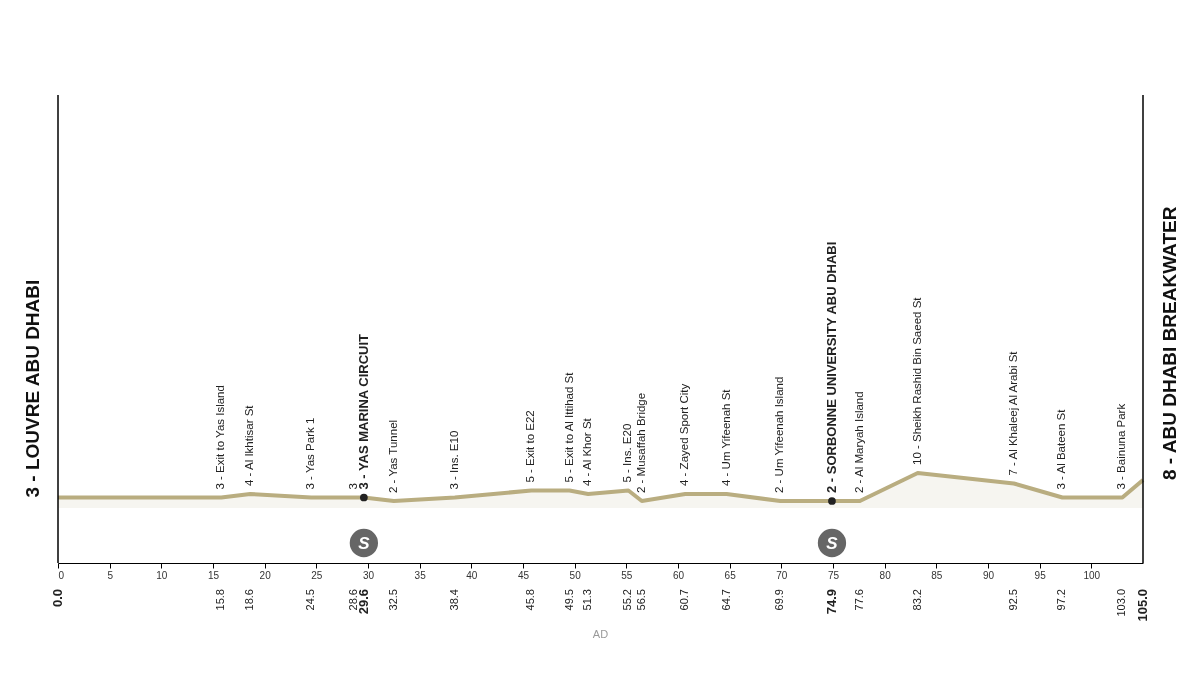 The image size is (1200, 686). Describe the element at coordinates (1061, 600) in the screenshot. I see `x2-tick-label: 97.2` at that location.